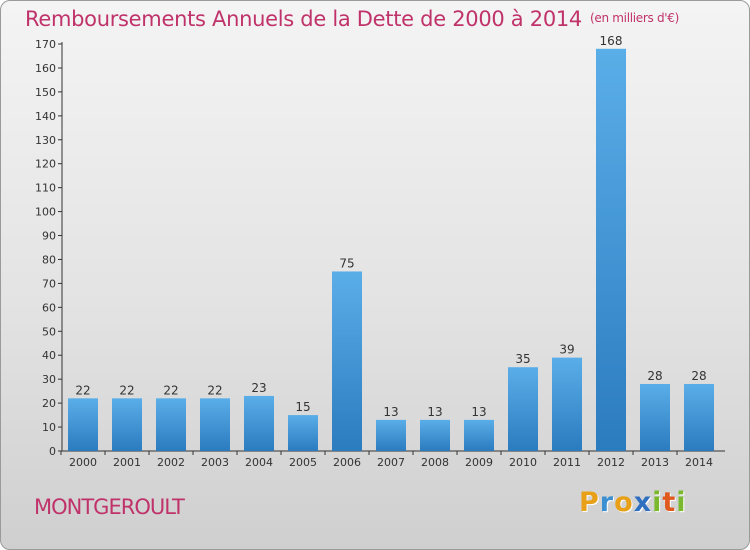 The width and height of the screenshot is (750, 550). I want to click on y-tick-label: 20, so click(49, 403).